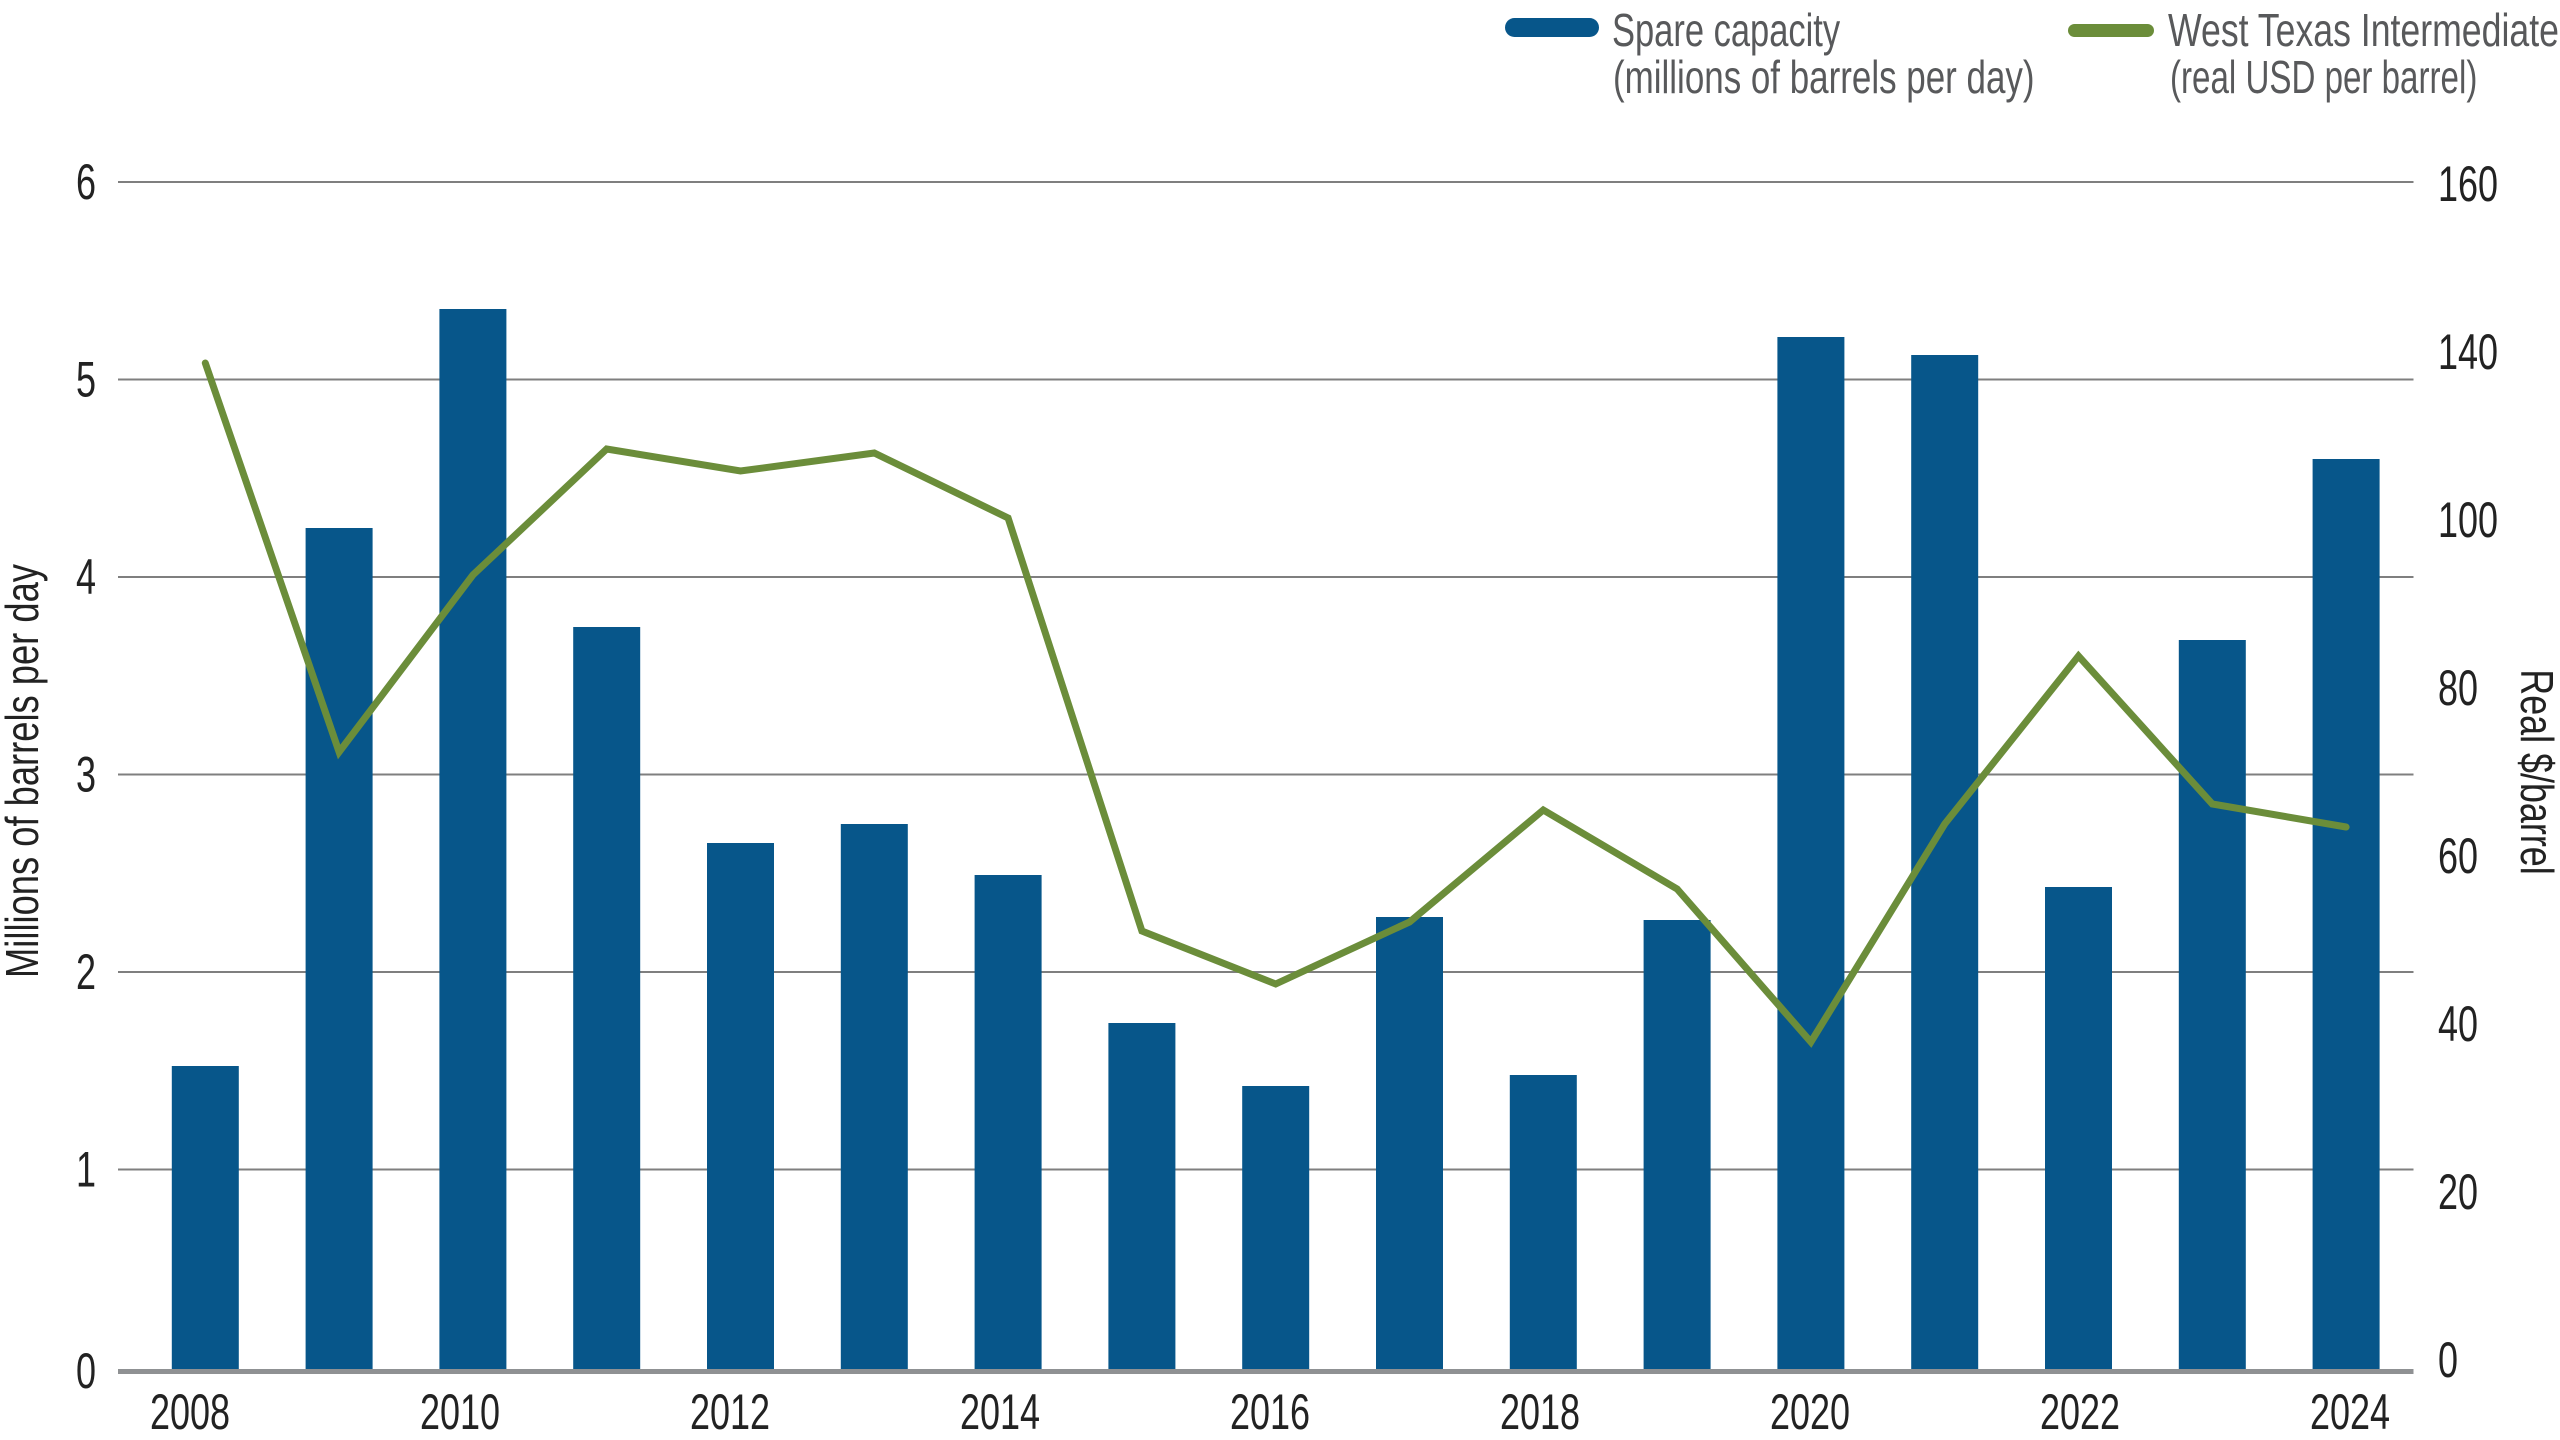  I want to click on svg-text: 80, so click(2458, 688).